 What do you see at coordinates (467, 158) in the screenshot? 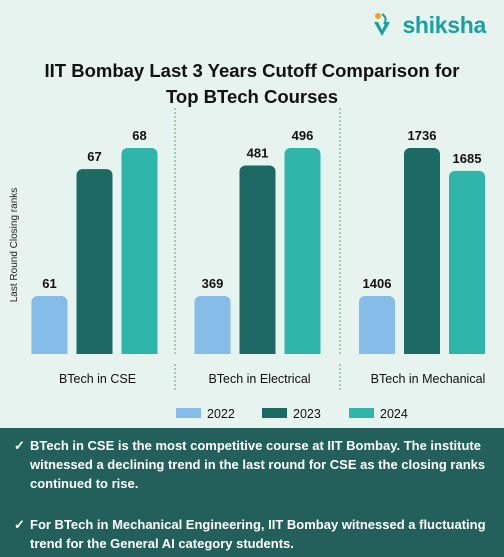
I see `bar-value-label: 1685` at bounding box center [467, 158].